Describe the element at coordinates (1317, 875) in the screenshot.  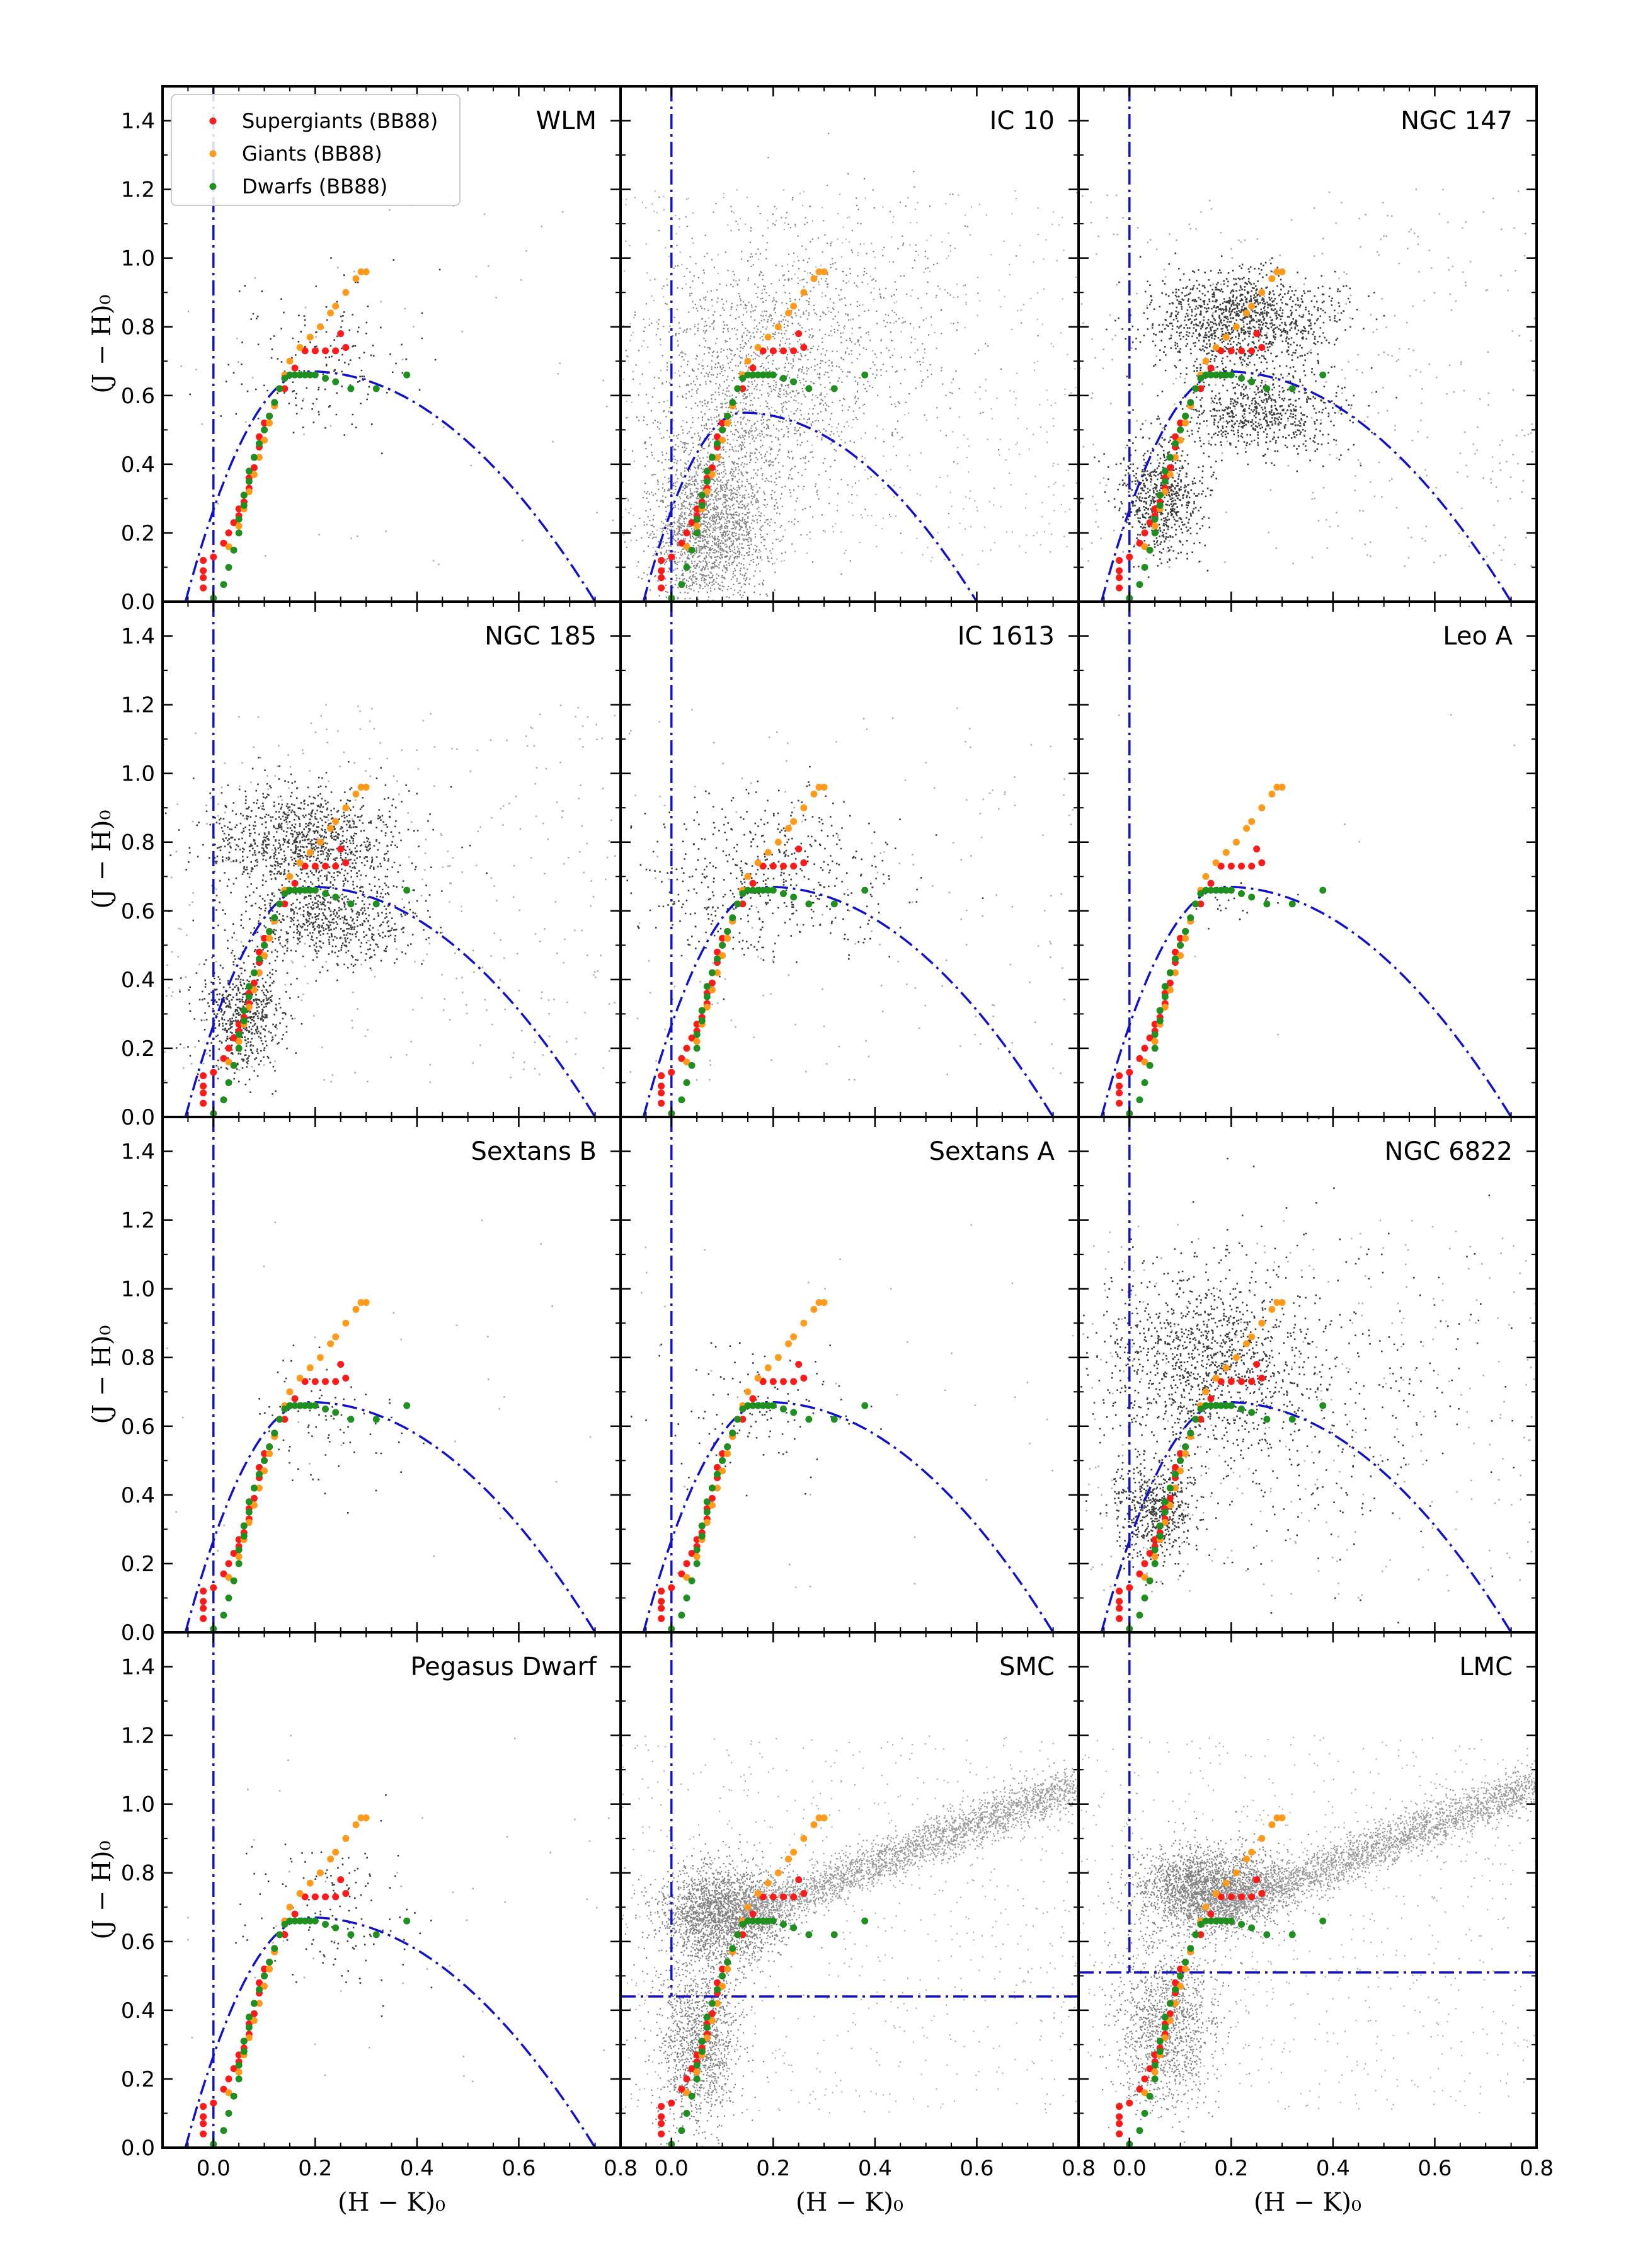
I see `faint-sources` at that location.